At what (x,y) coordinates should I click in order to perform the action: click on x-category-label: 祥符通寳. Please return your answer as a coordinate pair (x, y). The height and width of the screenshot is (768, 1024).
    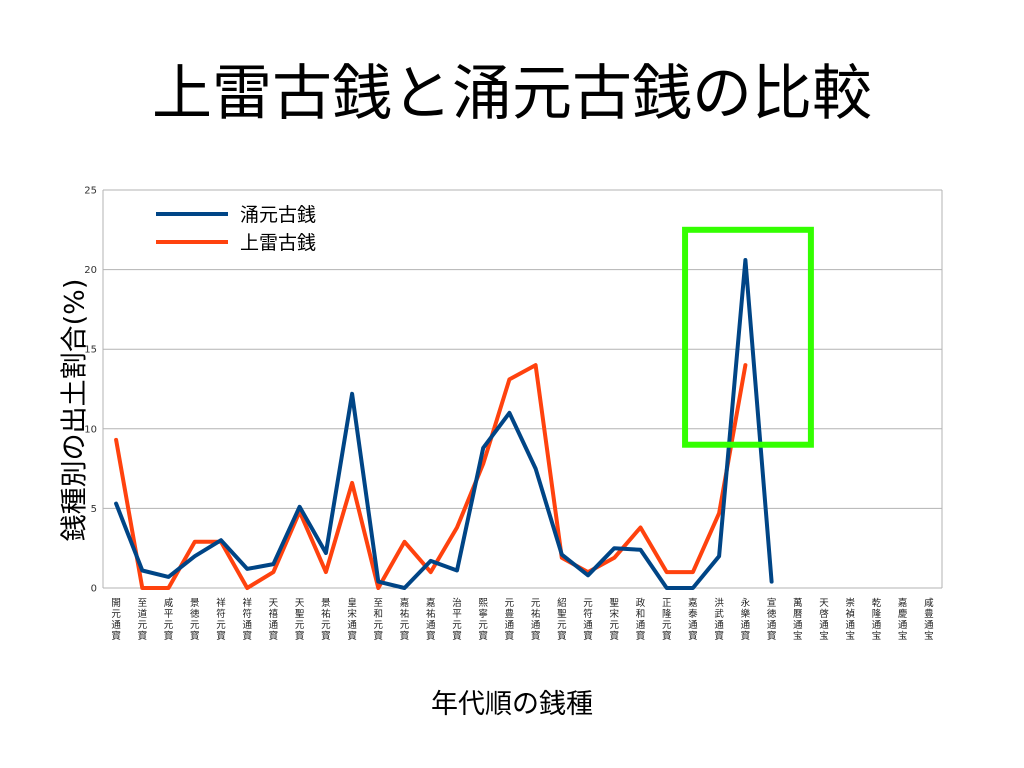
    Looking at the image, I should click on (247, 619).